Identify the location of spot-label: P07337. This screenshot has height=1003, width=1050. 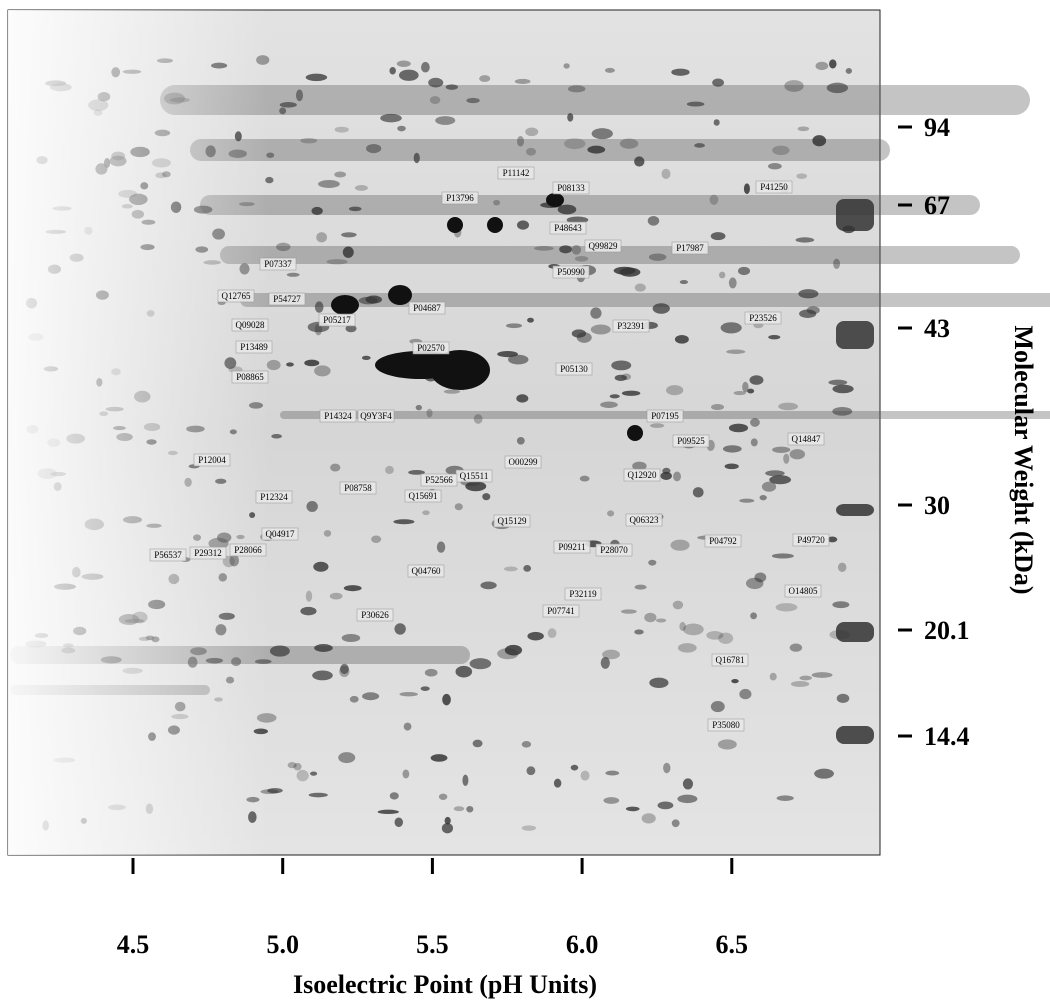
(278, 264).